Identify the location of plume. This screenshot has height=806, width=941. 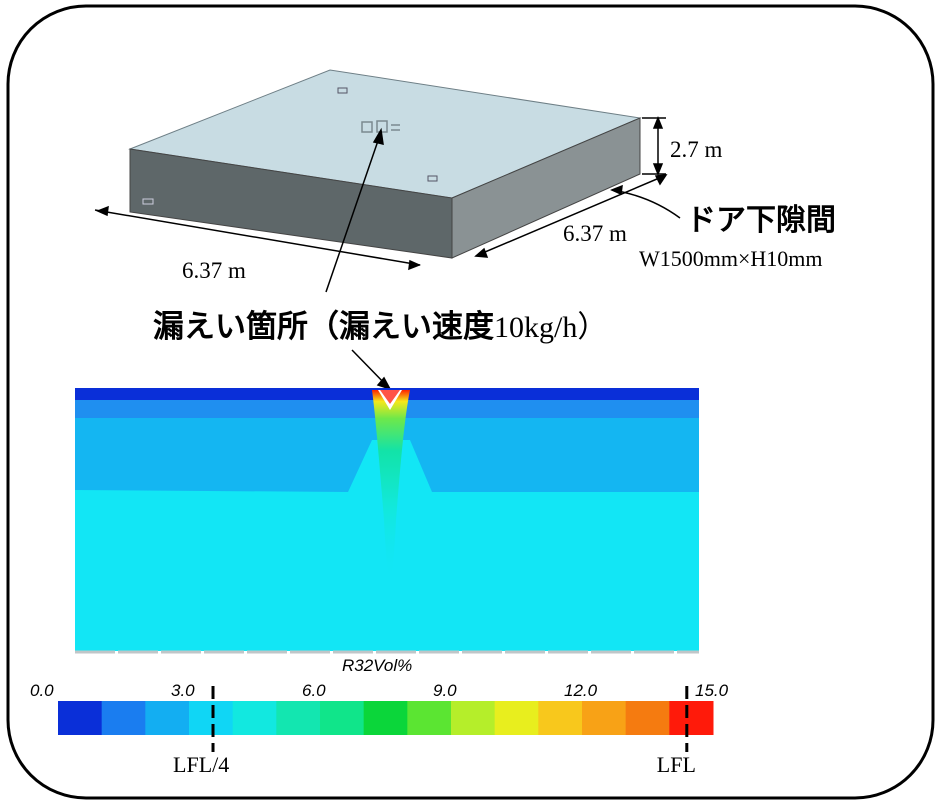
(391, 485).